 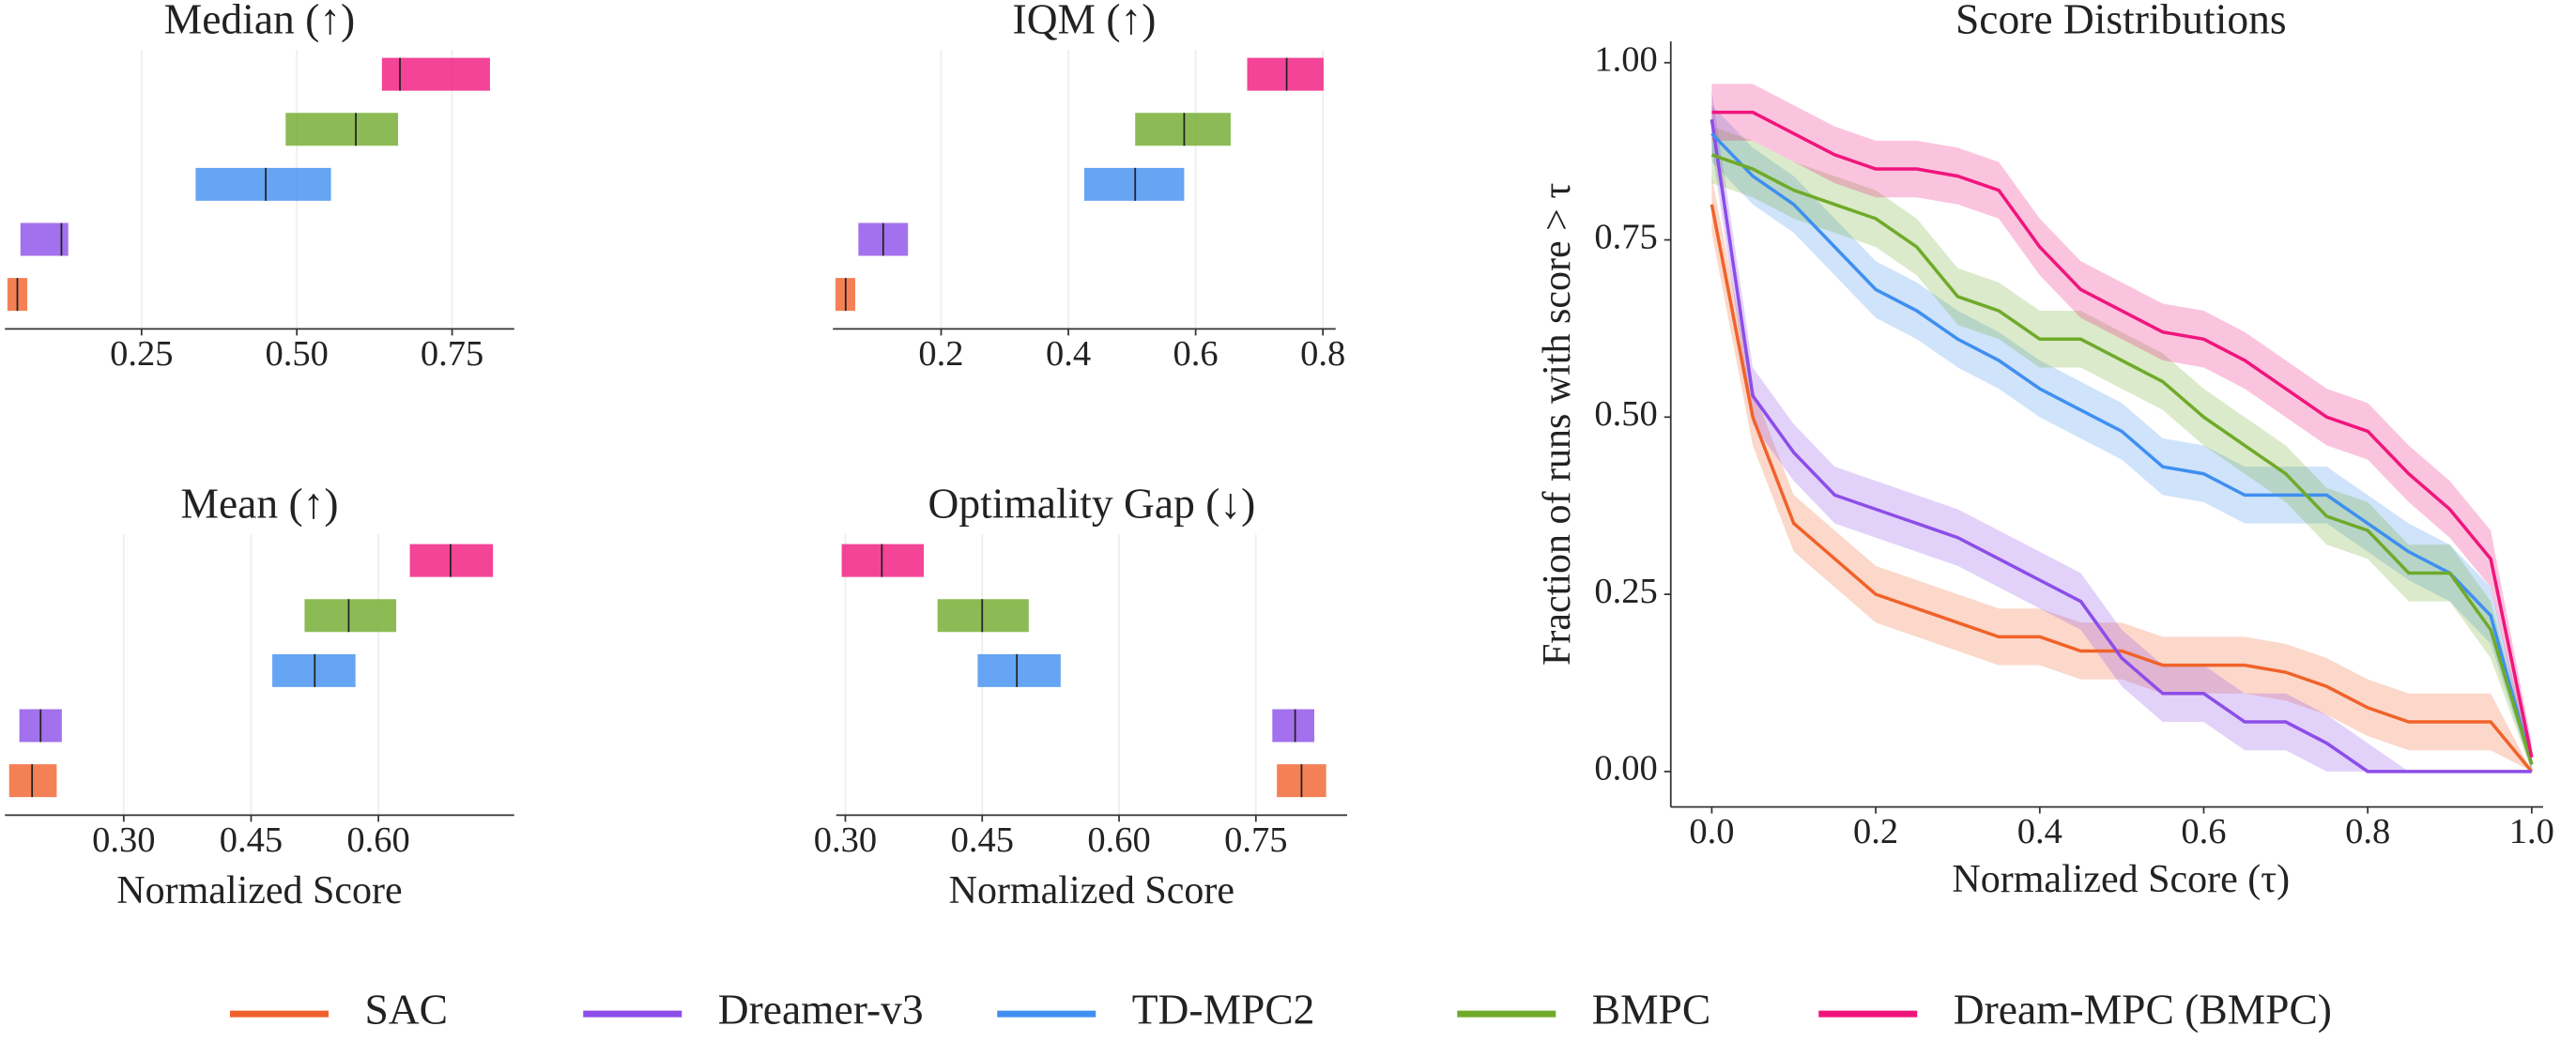 What do you see at coordinates (1626, 414) in the screenshot?
I see `y-tick-label: 0.50` at bounding box center [1626, 414].